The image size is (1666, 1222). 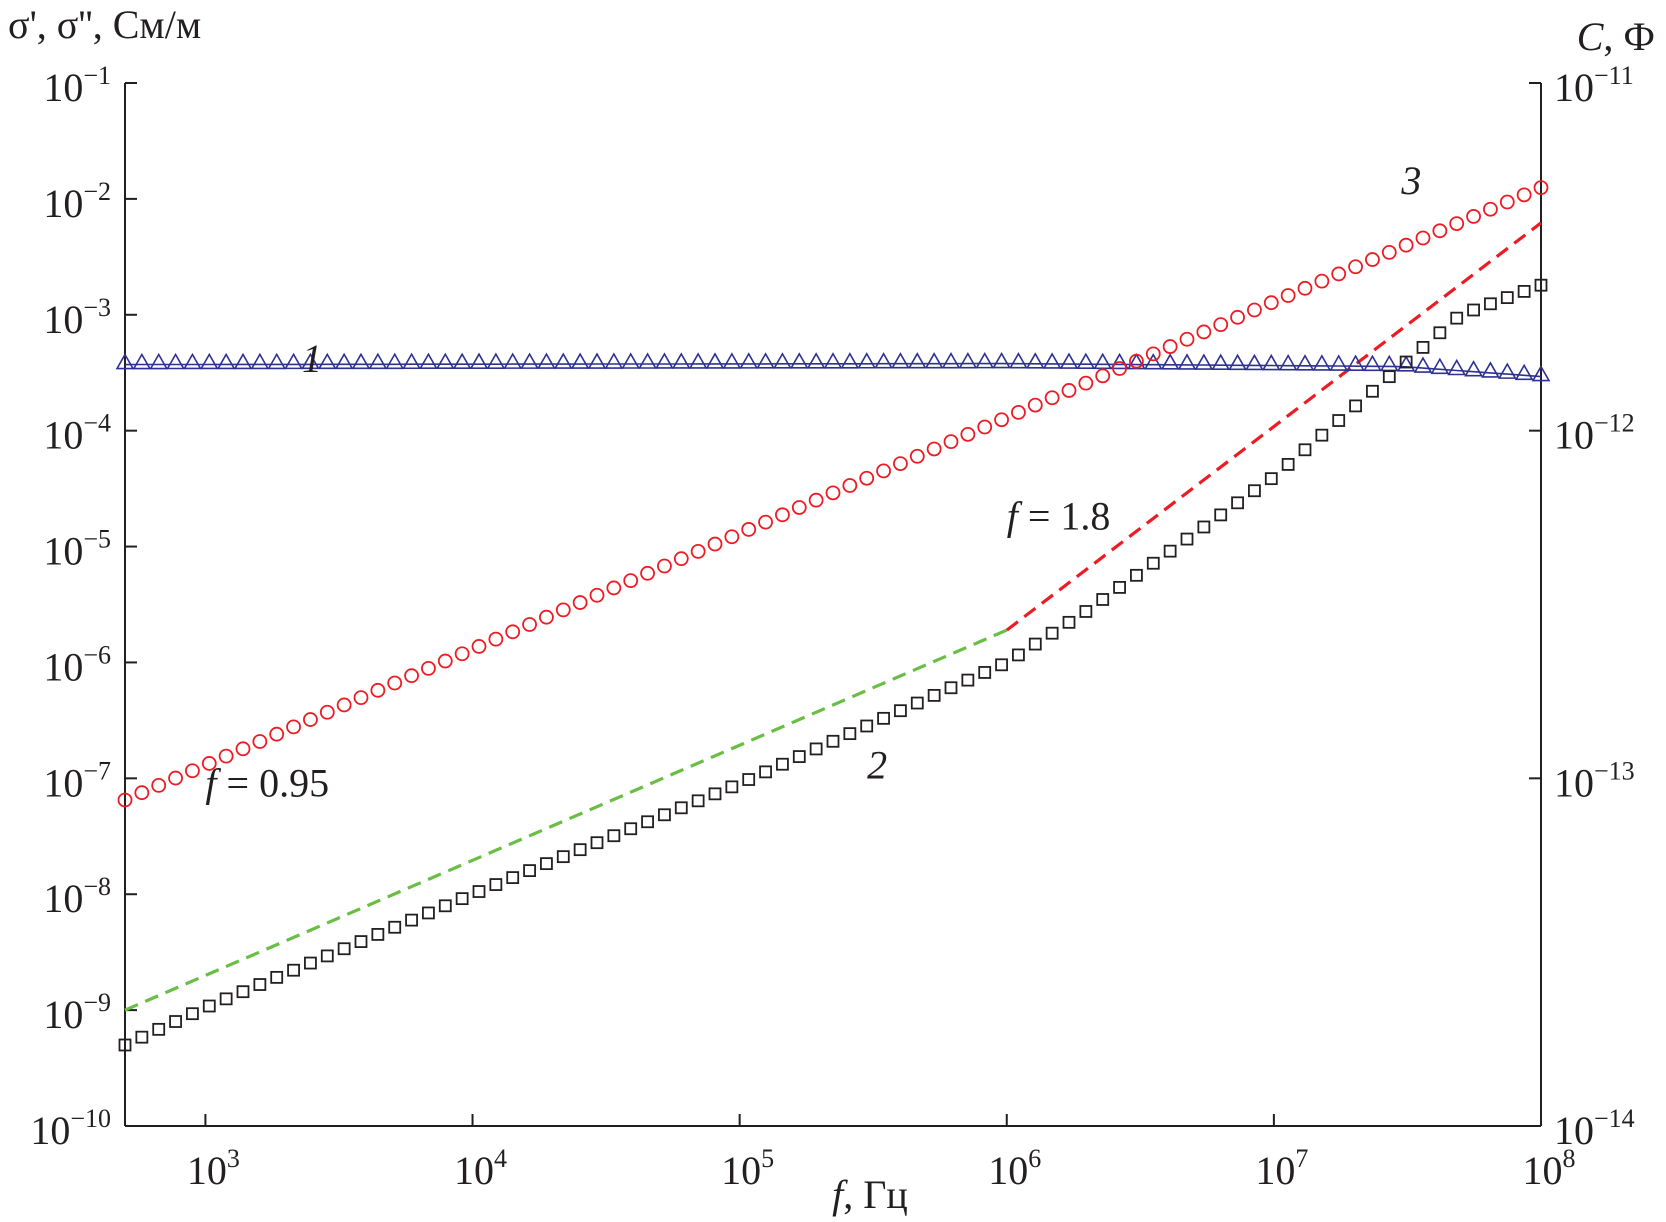 I want to click on y-left-tick-label-exp: −8, so click(x=97, y=886).